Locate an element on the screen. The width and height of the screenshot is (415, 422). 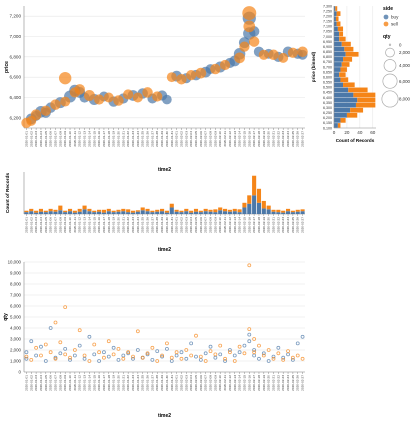
price-x-tick-label: 2020-01-07 is located at coordinates (55, 139).